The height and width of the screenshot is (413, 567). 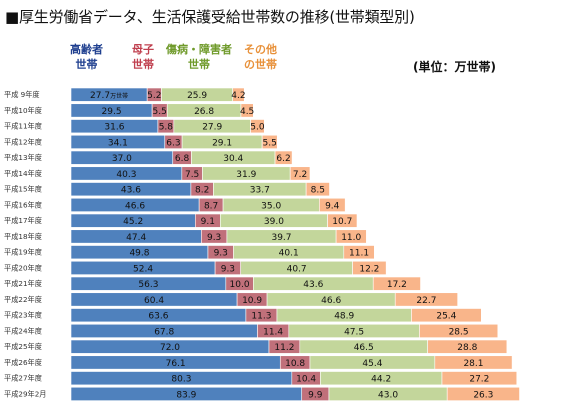 I want to click on data-label: 10.9, so click(x=252, y=301).